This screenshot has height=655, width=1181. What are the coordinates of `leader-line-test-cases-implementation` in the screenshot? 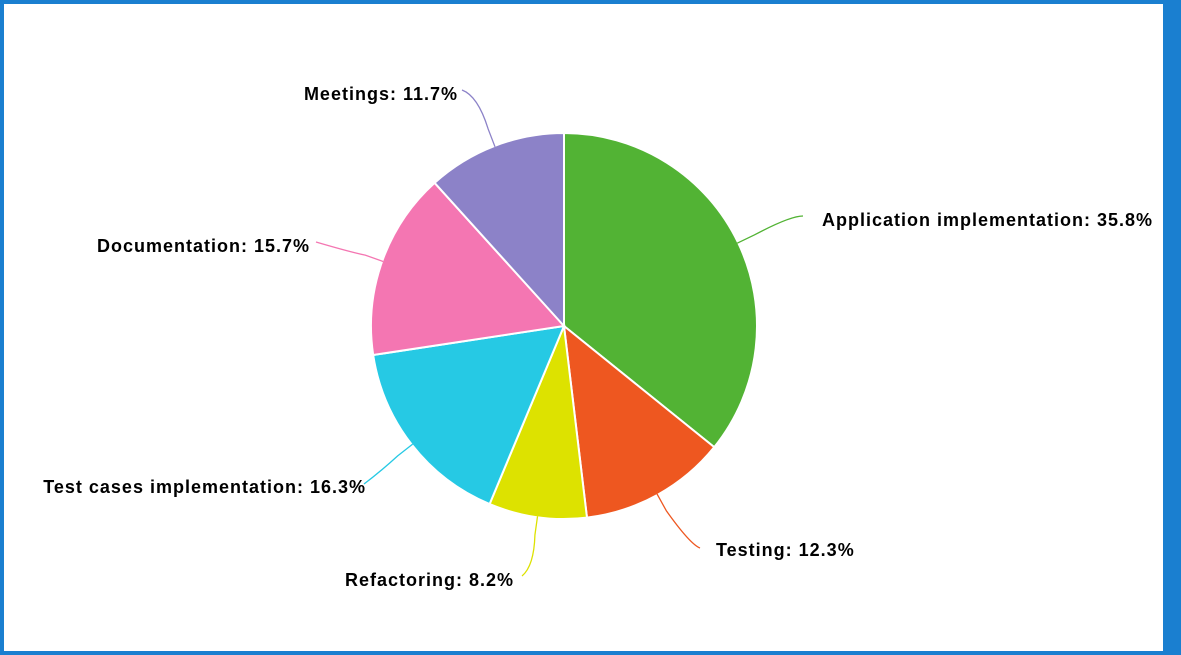 It's located at (388, 464).